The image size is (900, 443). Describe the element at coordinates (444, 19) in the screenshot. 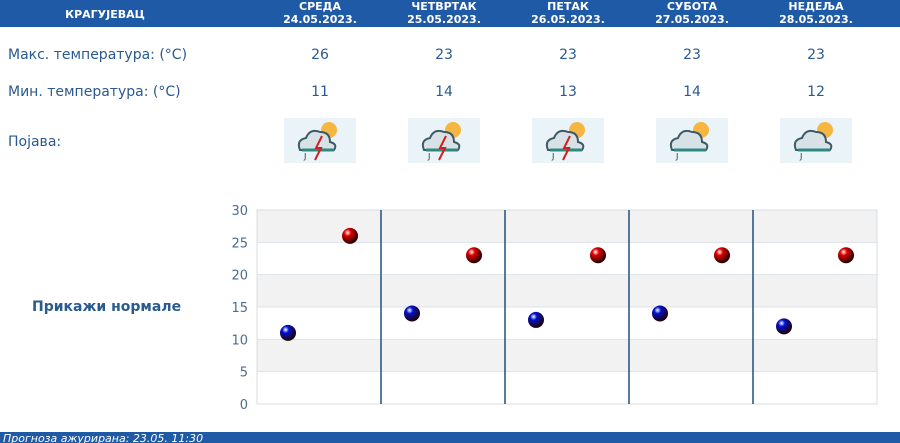

I see `day-date: 25.05.2023.` at that location.